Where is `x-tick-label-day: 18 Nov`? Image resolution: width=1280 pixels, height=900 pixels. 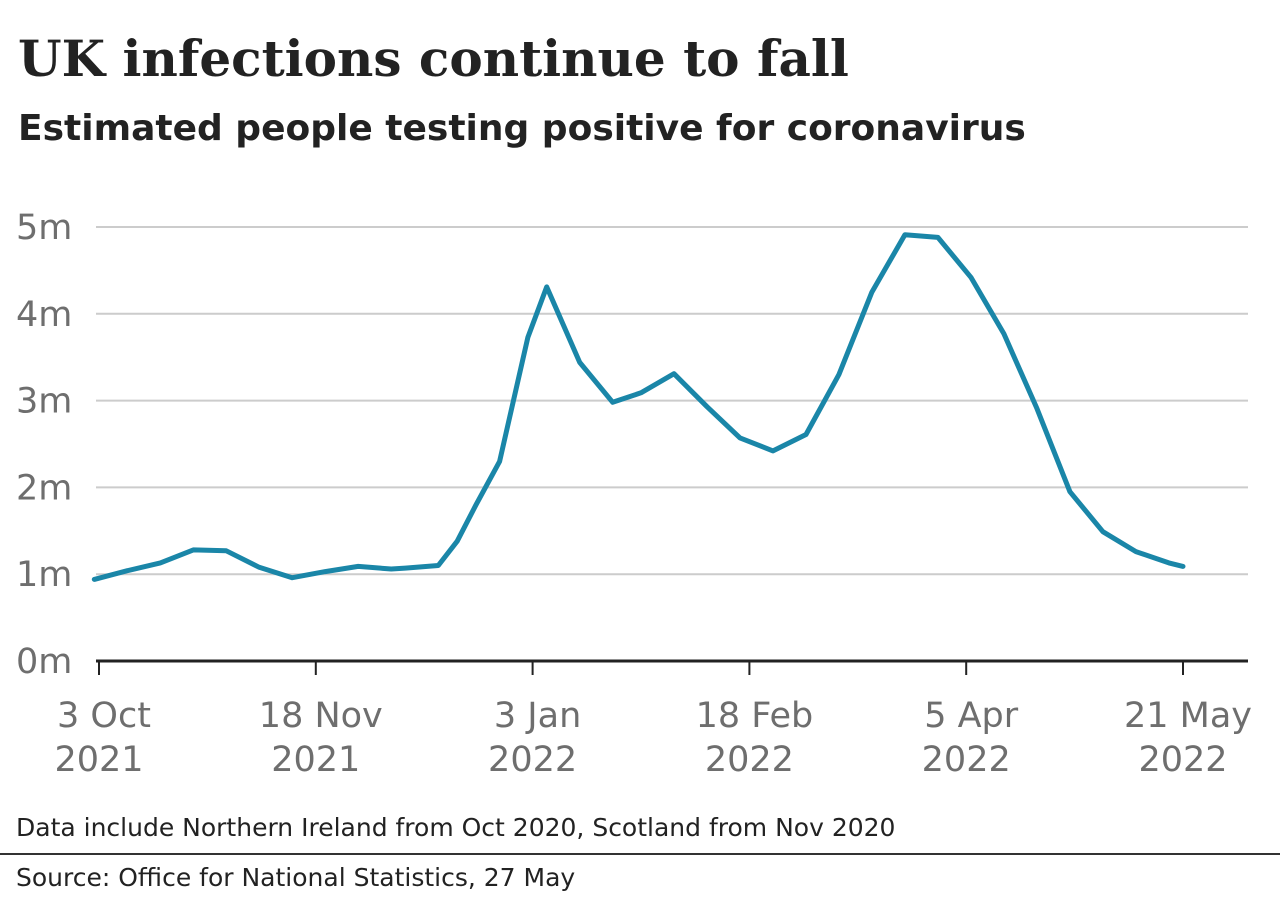 x-tick-label-day: 18 Nov is located at coordinates (321, 716).